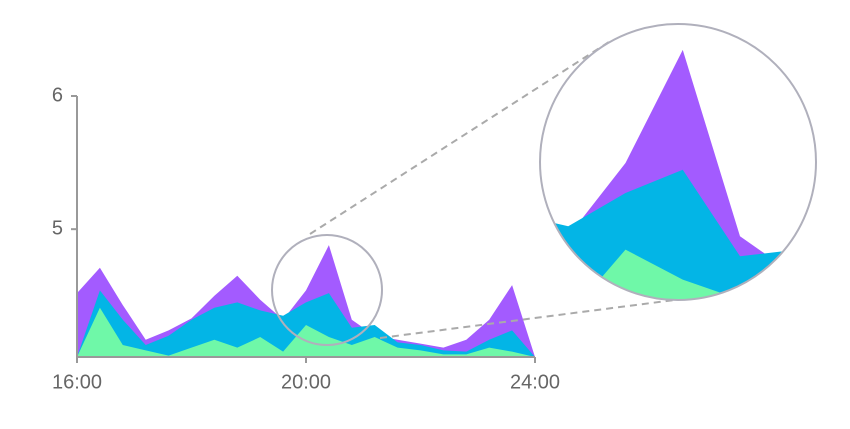 The image size is (850, 429). What do you see at coordinates (306, 382) in the screenshot?
I see `x-tick-label: 20:00` at bounding box center [306, 382].